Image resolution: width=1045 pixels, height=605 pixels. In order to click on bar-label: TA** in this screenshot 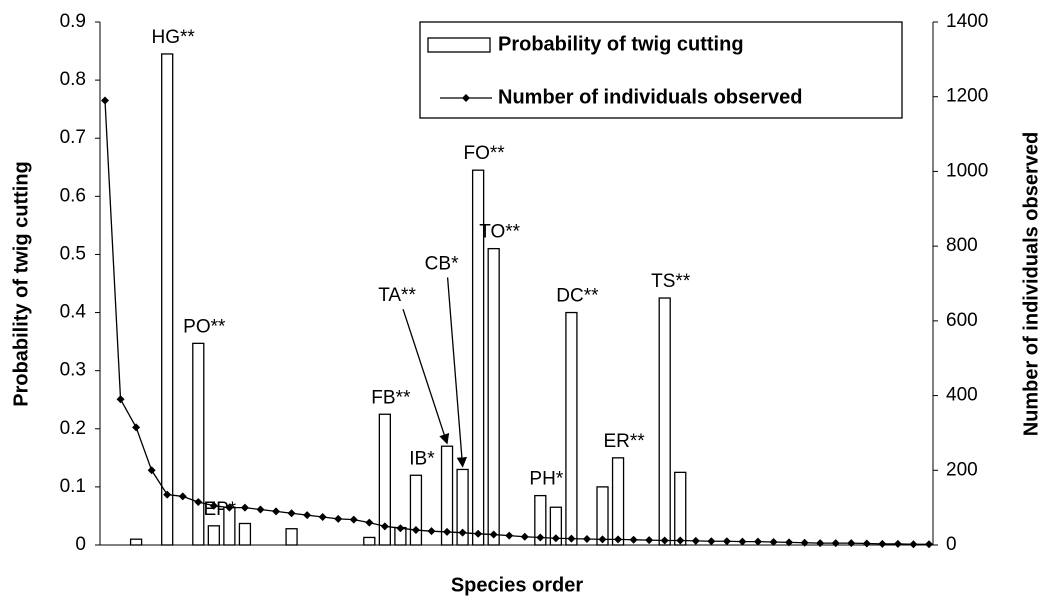, I will do `click(397, 295)`.